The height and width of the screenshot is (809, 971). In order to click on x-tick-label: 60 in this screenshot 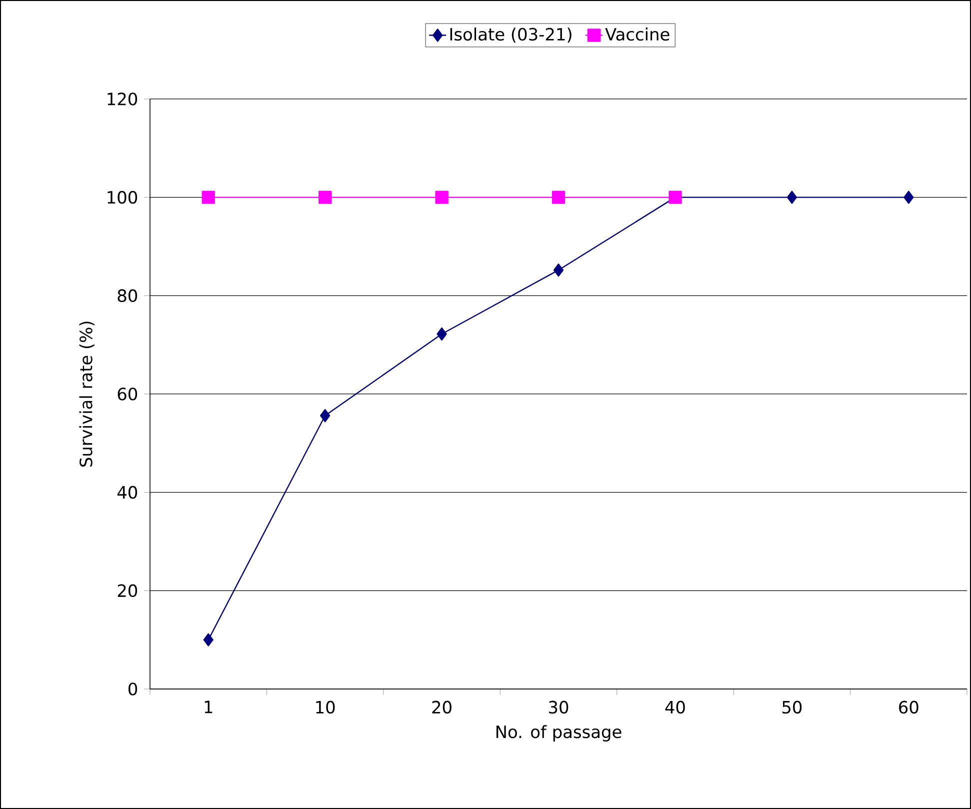, I will do `click(908, 707)`.